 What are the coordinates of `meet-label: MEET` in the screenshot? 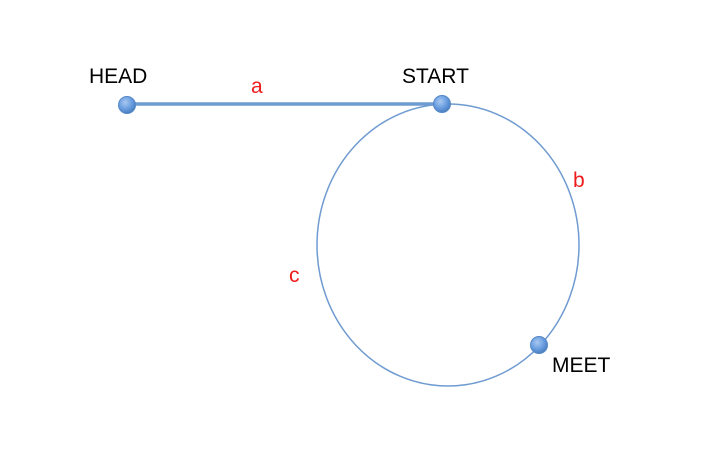 It's located at (581, 365).